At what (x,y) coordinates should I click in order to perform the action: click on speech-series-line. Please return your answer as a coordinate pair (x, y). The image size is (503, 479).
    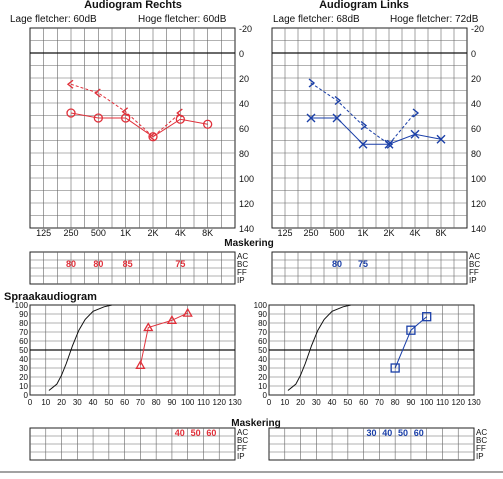
    Looking at the image, I should click on (163, 339).